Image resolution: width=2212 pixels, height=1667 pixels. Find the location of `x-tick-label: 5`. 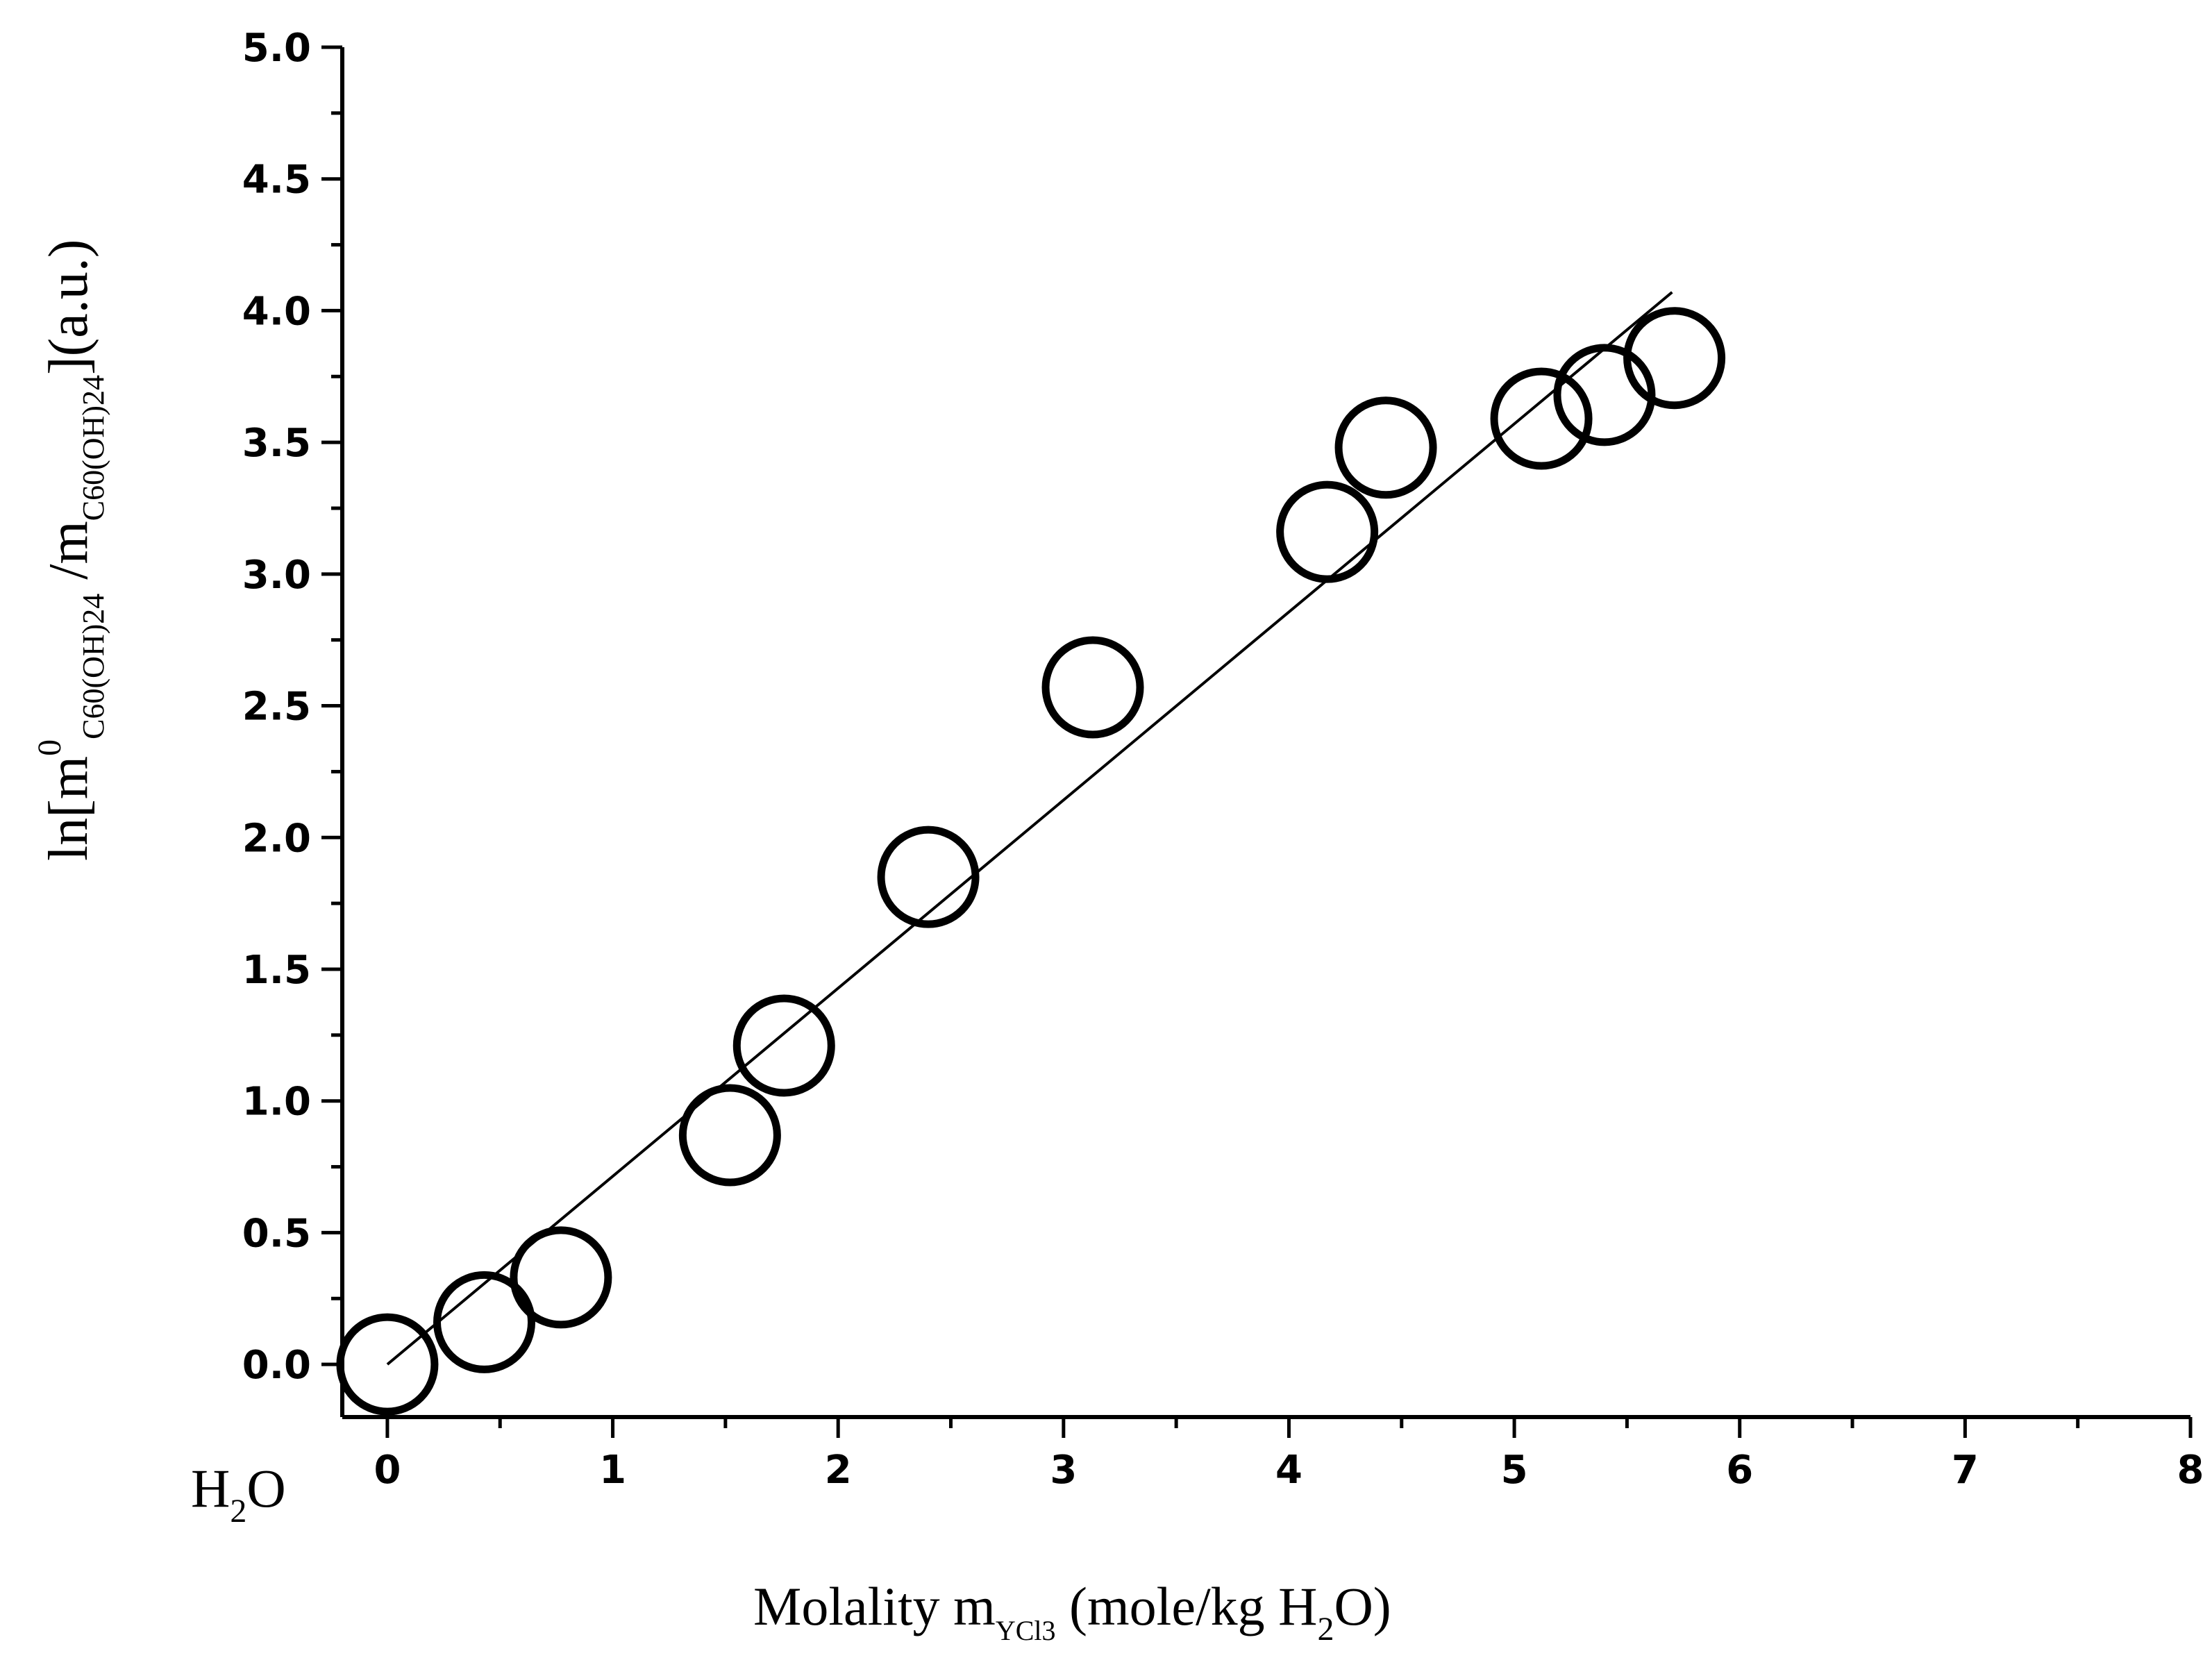

x-tick-label: 5 is located at coordinates (1514, 1471).